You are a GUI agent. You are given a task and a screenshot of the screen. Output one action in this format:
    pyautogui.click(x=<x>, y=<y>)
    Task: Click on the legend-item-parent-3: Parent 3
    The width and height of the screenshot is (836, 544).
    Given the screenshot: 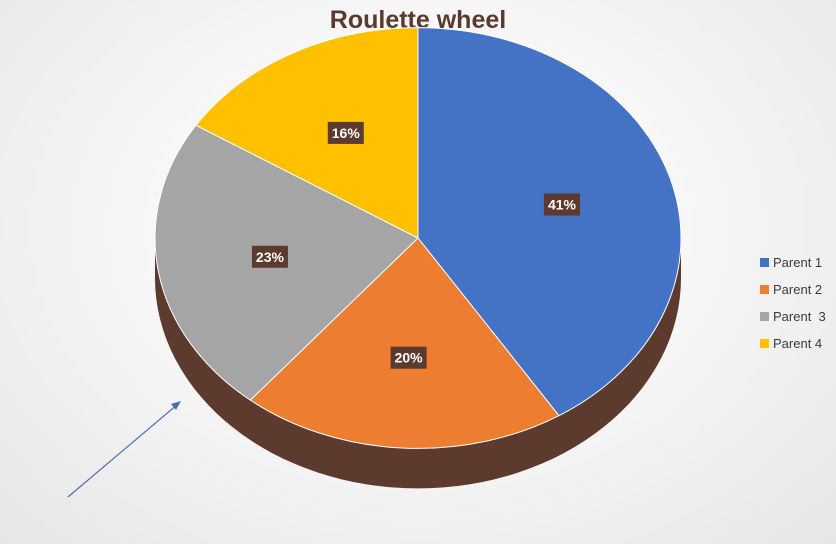 What is the action you would take?
    pyautogui.click(x=793, y=316)
    